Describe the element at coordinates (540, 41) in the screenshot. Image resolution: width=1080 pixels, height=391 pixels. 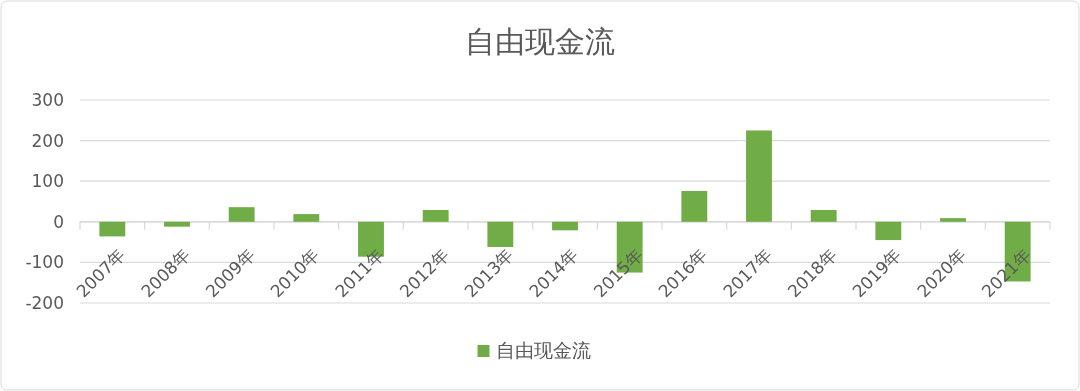
I see `chart-title: 自由现金流` at that location.